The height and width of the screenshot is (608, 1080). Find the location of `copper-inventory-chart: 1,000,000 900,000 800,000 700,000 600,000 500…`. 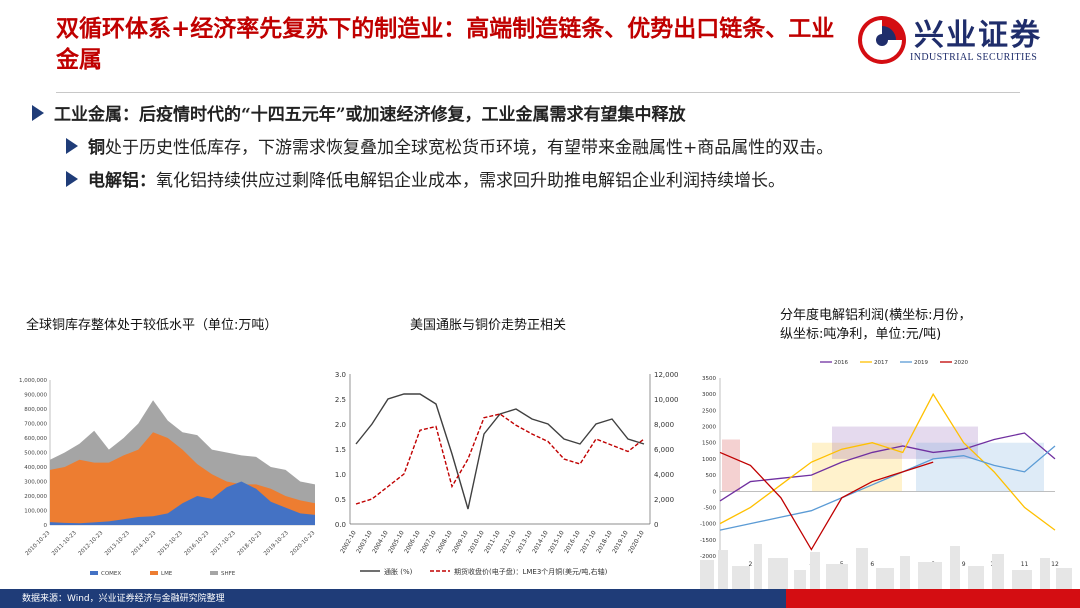

copper-inventory-chart: 1,000,000 900,000 800,000 700,000 600,000 500… is located at coordinates (168, 477).